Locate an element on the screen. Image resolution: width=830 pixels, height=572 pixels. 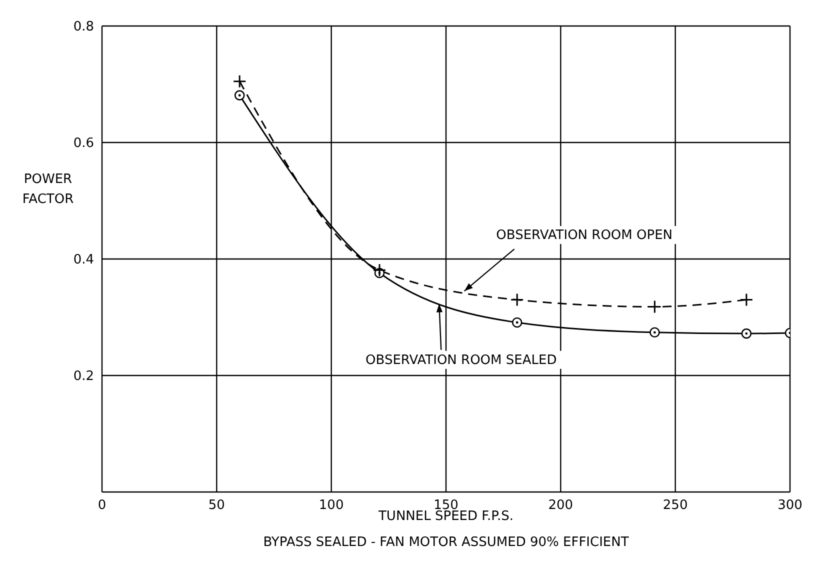
annotation: OBSERVATION ROOM SEALED is located at coordinates (461, 360).